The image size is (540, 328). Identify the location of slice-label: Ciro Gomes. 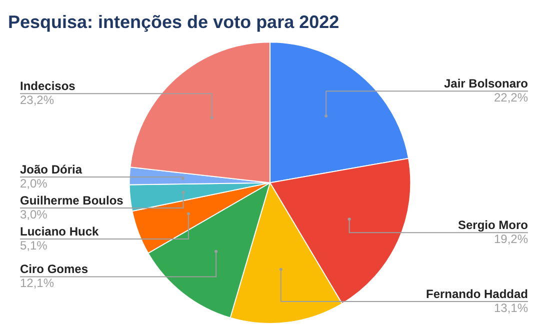
(54, 269).